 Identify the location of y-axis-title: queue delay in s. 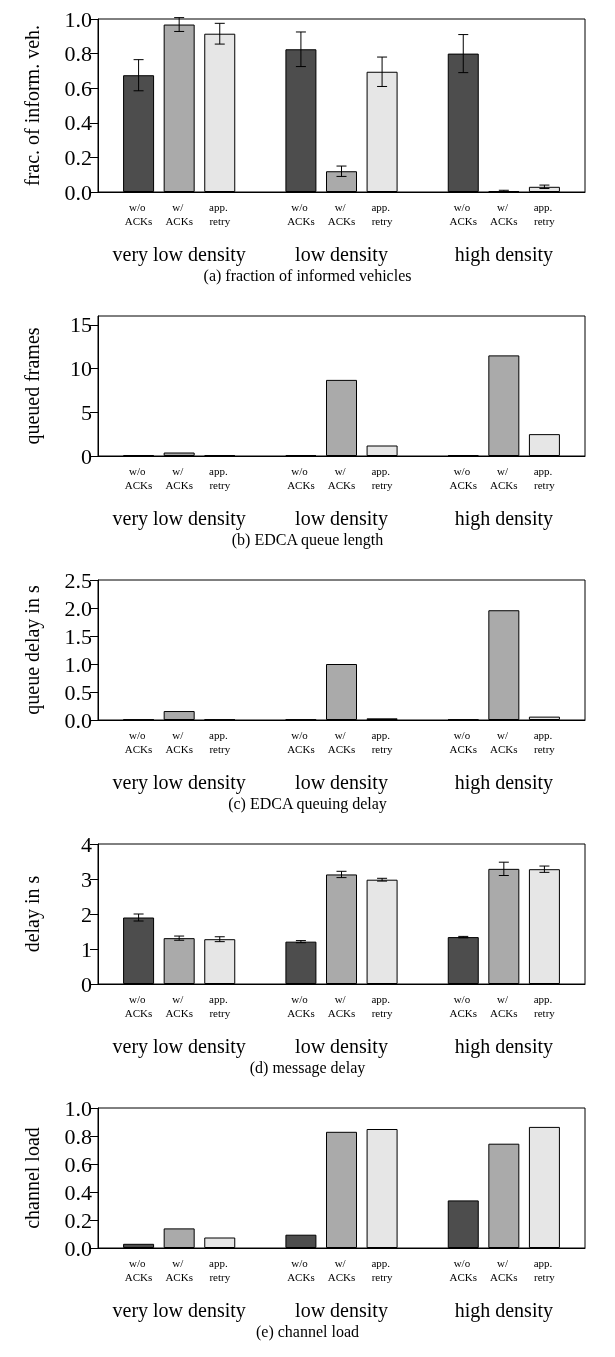
(32, 650).